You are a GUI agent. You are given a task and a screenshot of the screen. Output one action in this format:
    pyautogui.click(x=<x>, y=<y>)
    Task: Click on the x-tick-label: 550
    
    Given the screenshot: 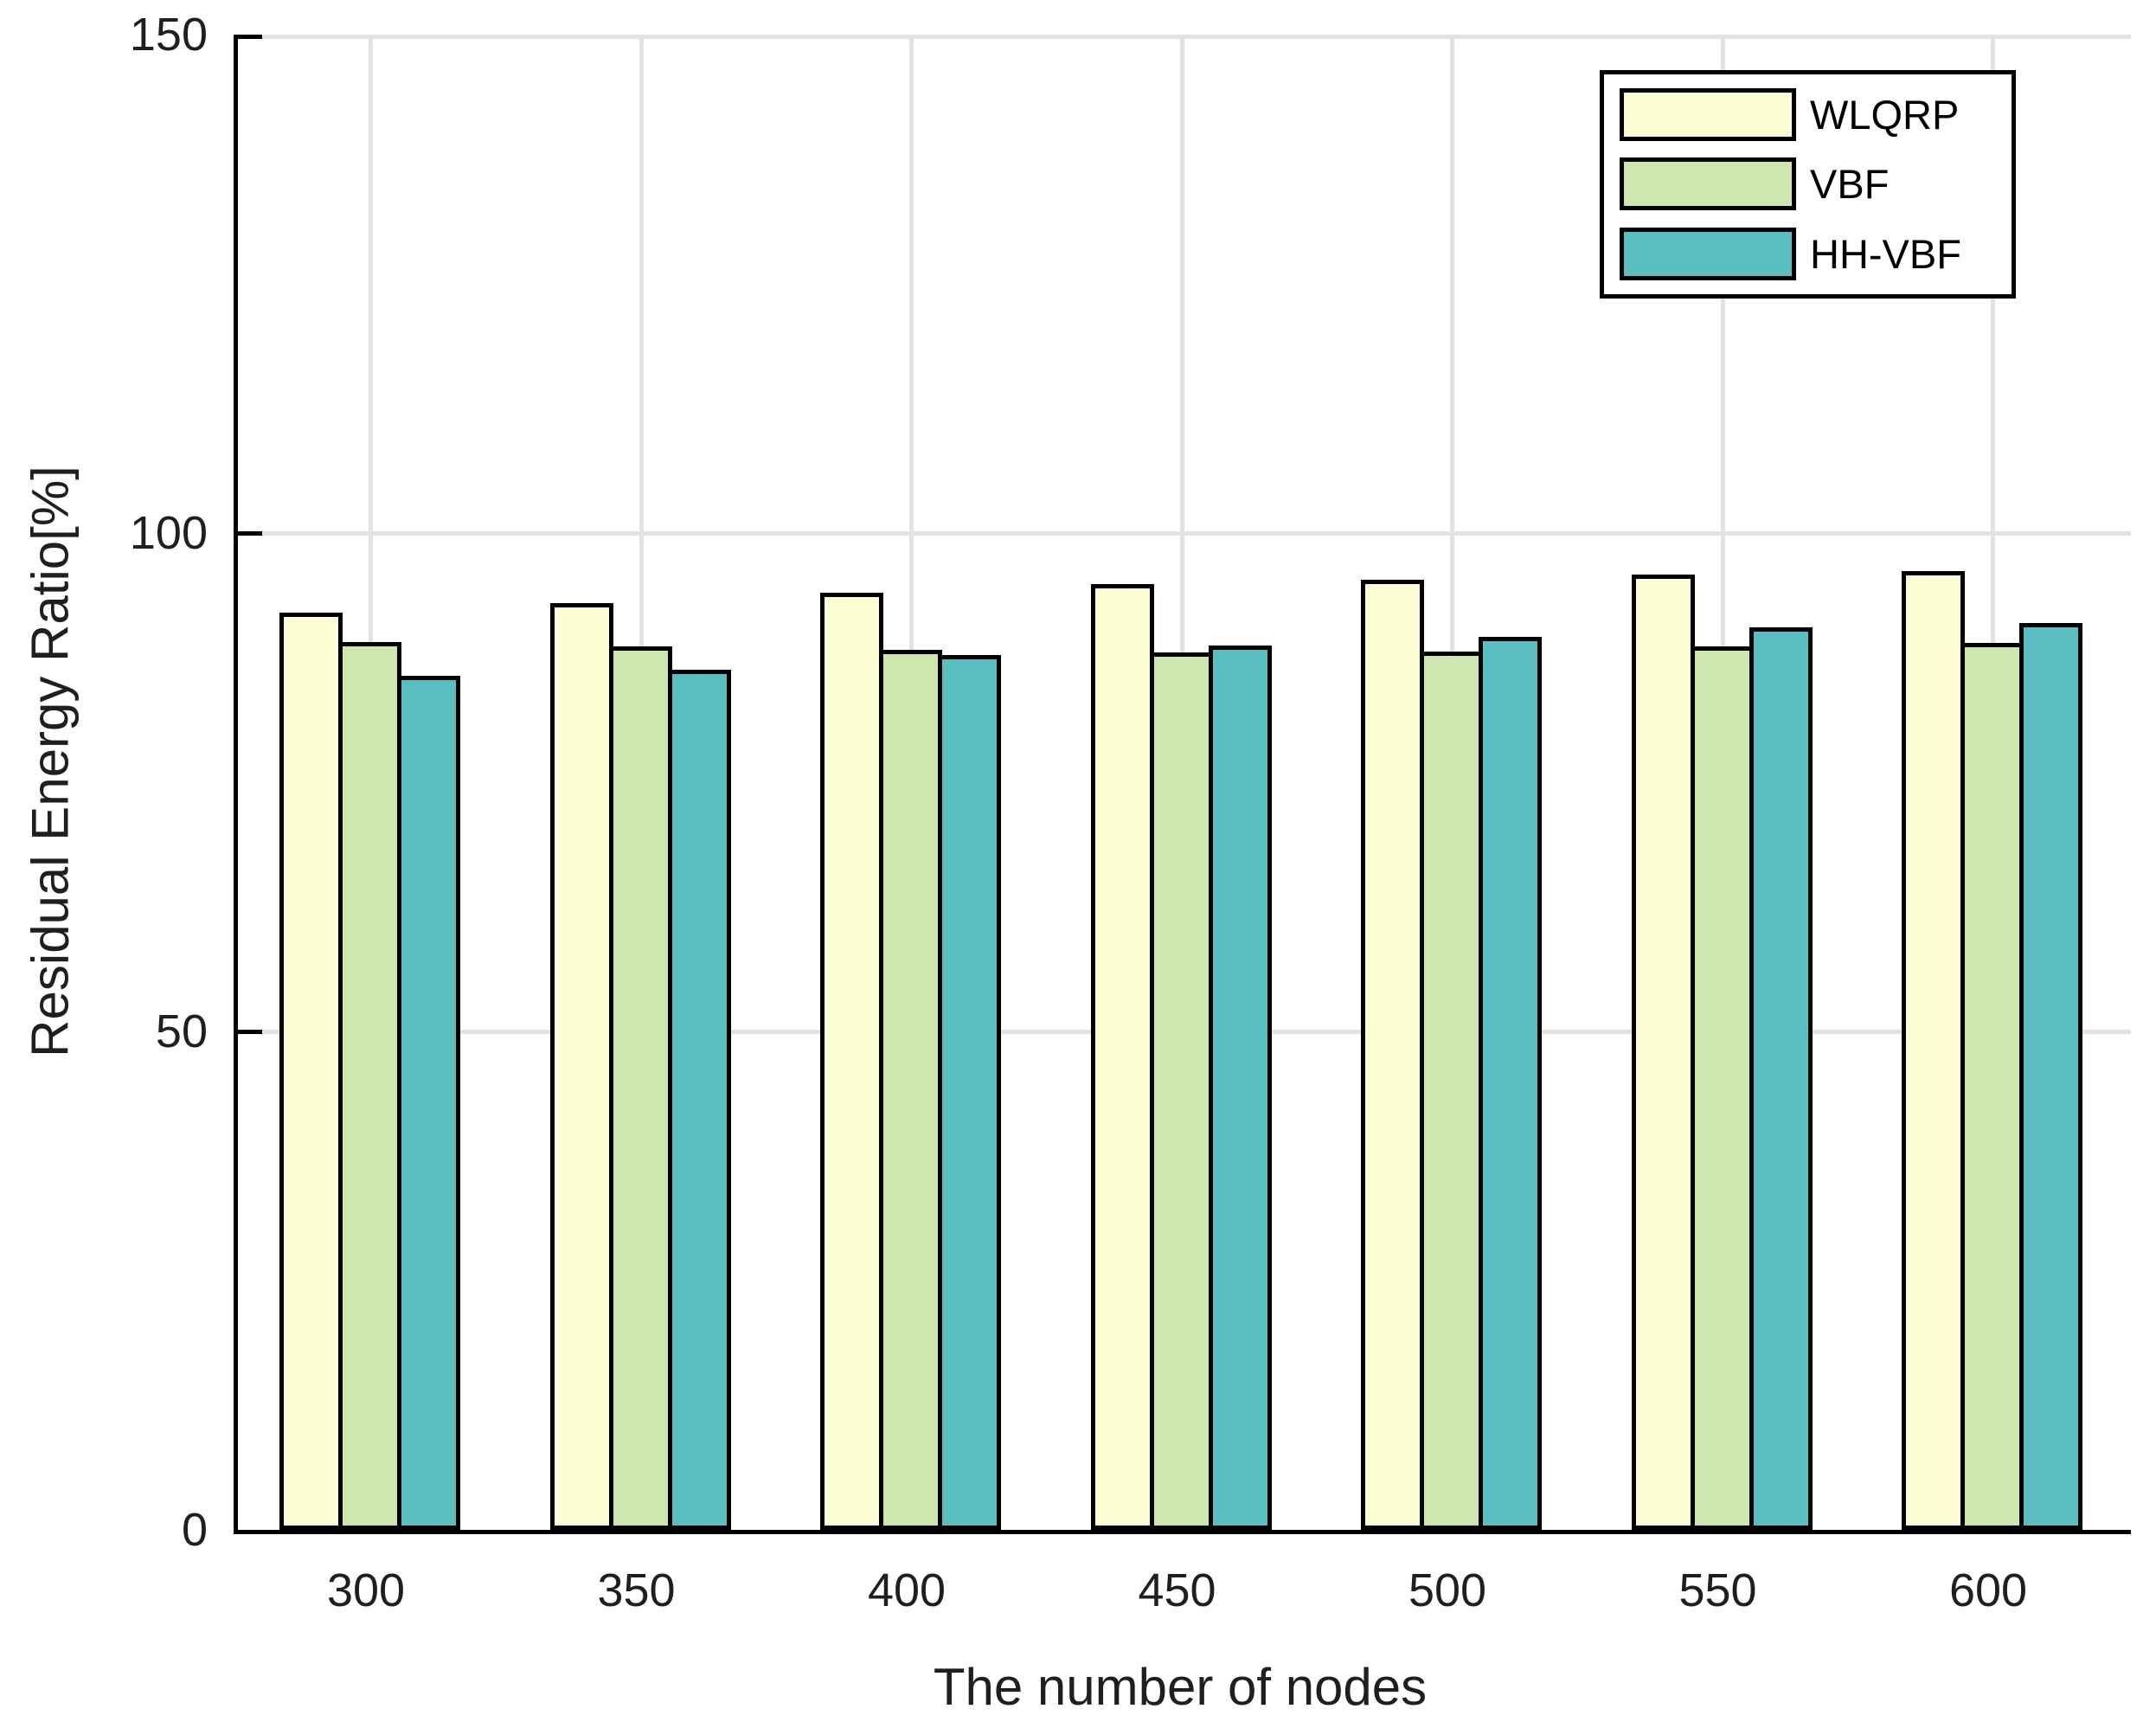 What is the action you would take?
    pyautogui.click(x=1717, y=1590)
    